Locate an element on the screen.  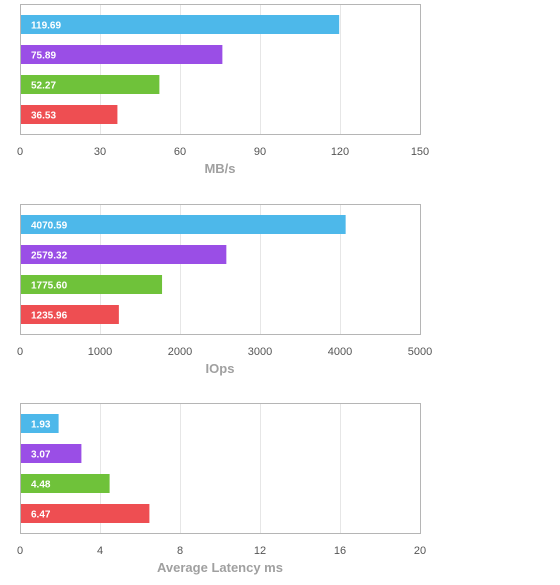
throughput-bar-label-3: 52.27 is located at coordinates (43, 86).